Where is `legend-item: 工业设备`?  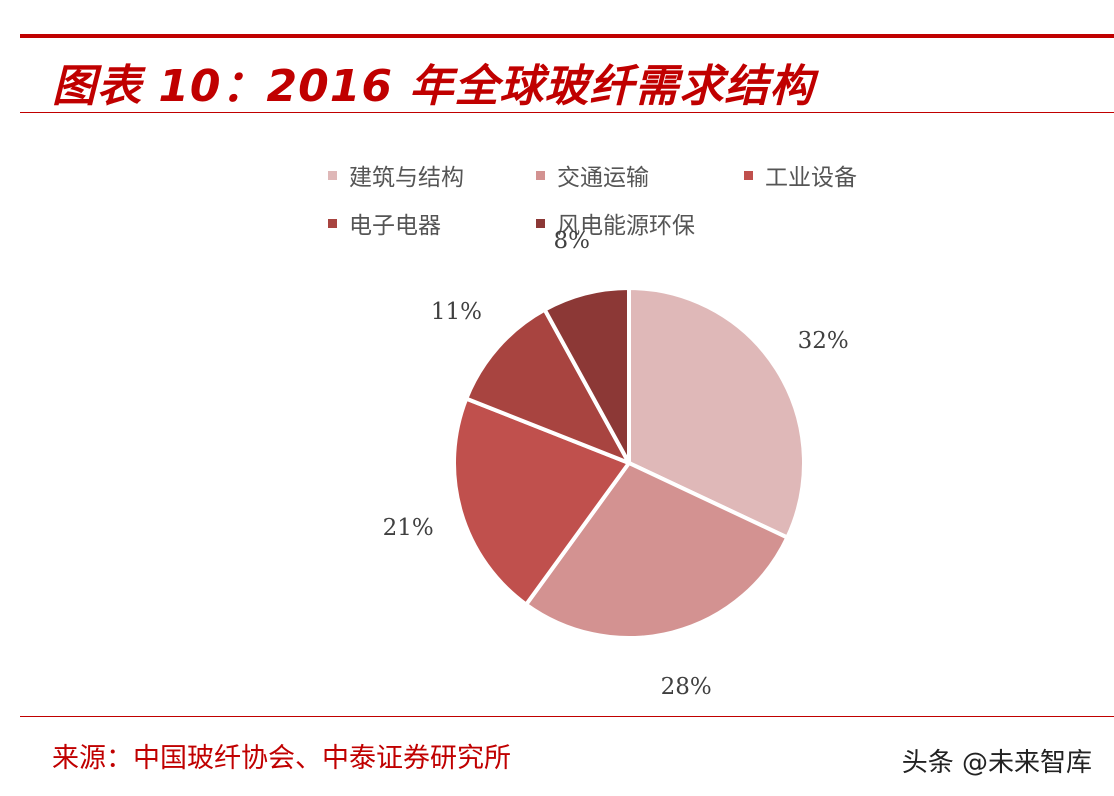
legend-item: 工业设备 is located at coordinates (800, 175).